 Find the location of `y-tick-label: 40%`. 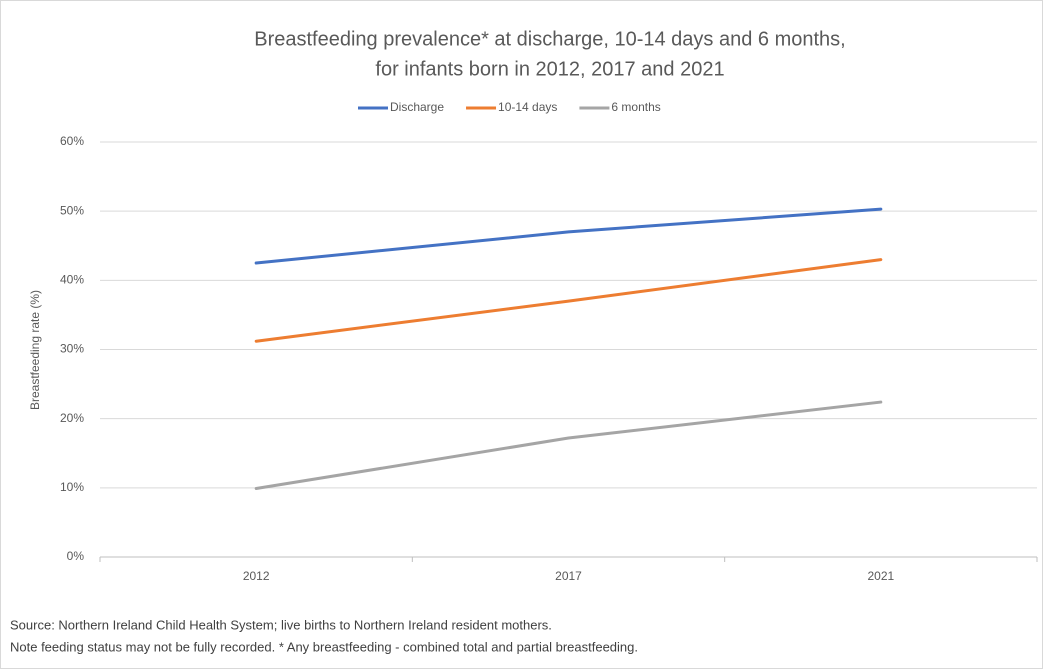

y-tick-label: 40% is located at coordinates (72, 280).